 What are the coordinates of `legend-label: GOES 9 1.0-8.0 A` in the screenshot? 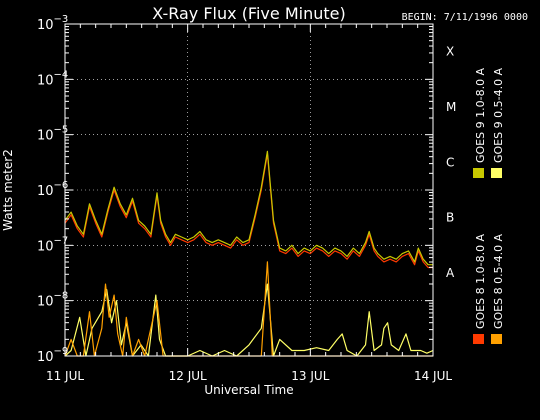 It's located at (480, 115).